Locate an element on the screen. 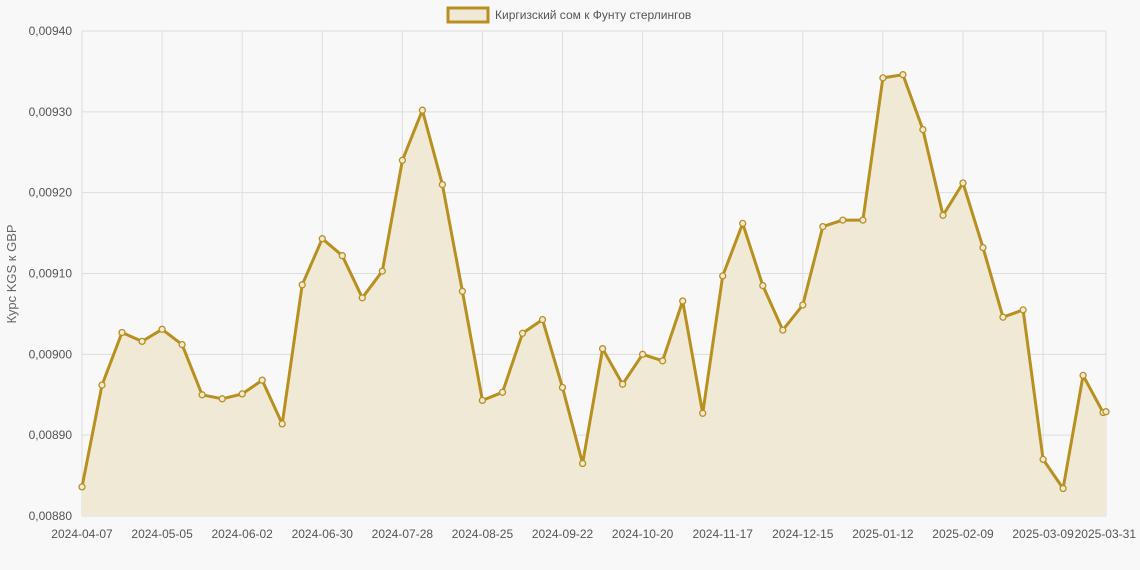 Image resolution: width=1140 pixels, height=570 pixels. x-tick-label: 2025-01-12 is located at coordinates (883, 534).